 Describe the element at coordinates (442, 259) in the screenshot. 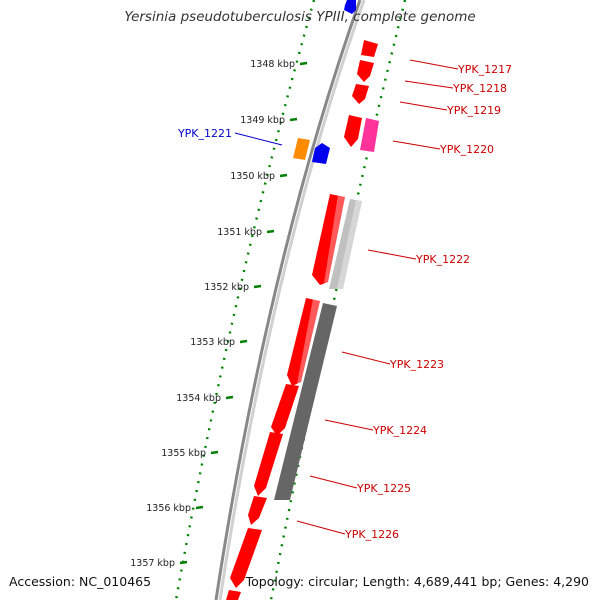

I see `gene-label-ypk_1222: YPK_1222` at that location.